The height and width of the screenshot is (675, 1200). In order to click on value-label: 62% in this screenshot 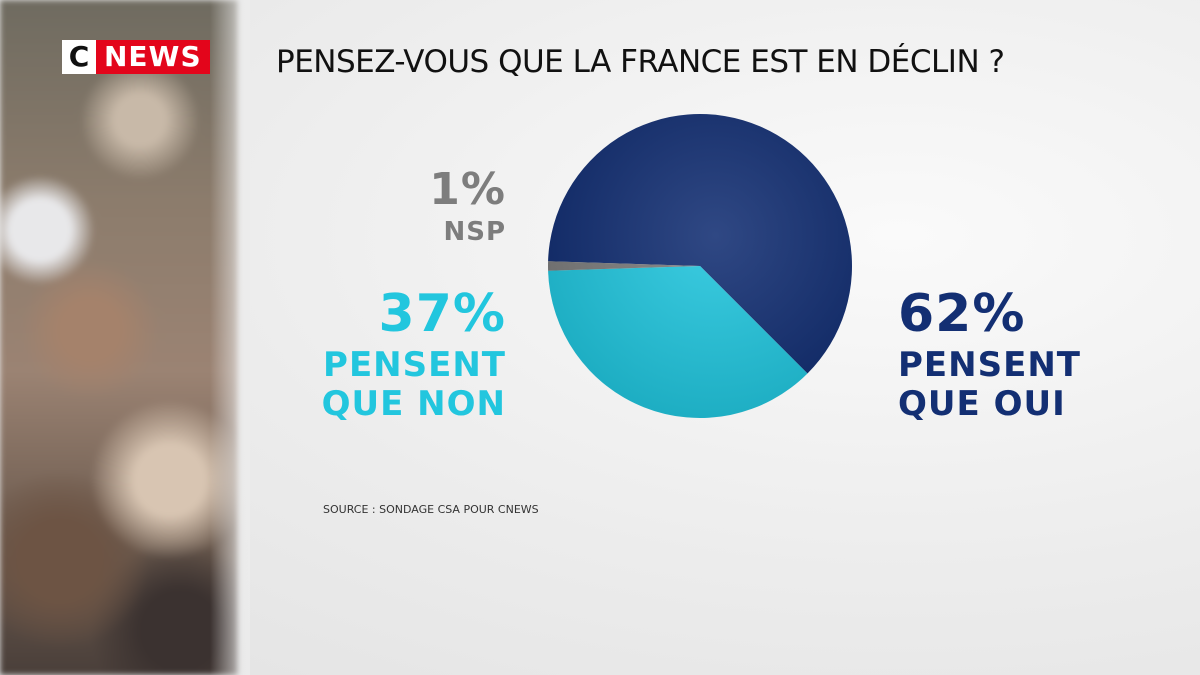, I will do `click(962, 314)`.